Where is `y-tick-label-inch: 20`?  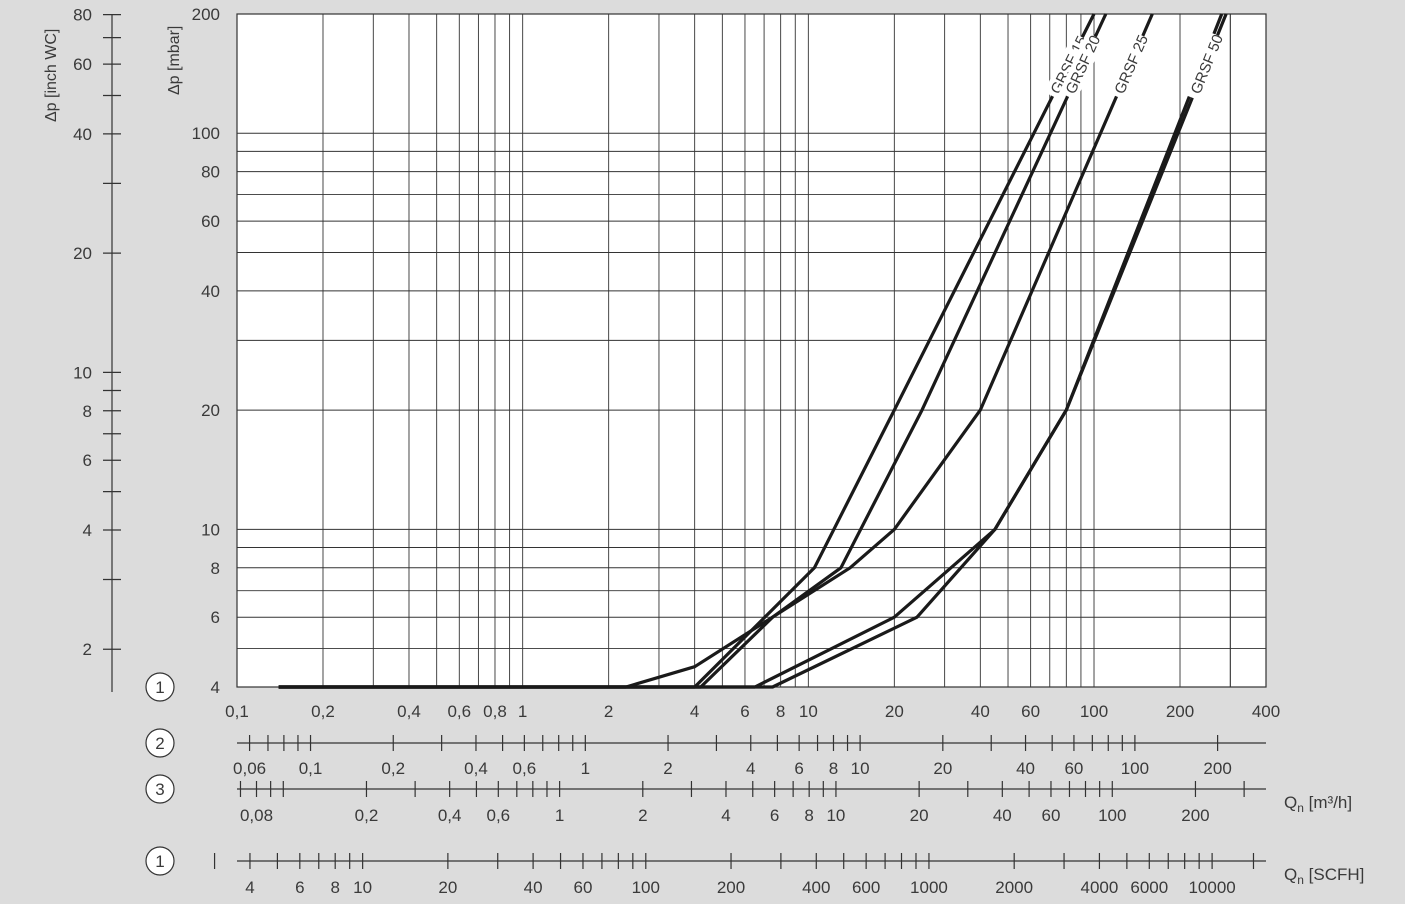
y-tick-label-inch: 20 is located at coordinates (82, 253).